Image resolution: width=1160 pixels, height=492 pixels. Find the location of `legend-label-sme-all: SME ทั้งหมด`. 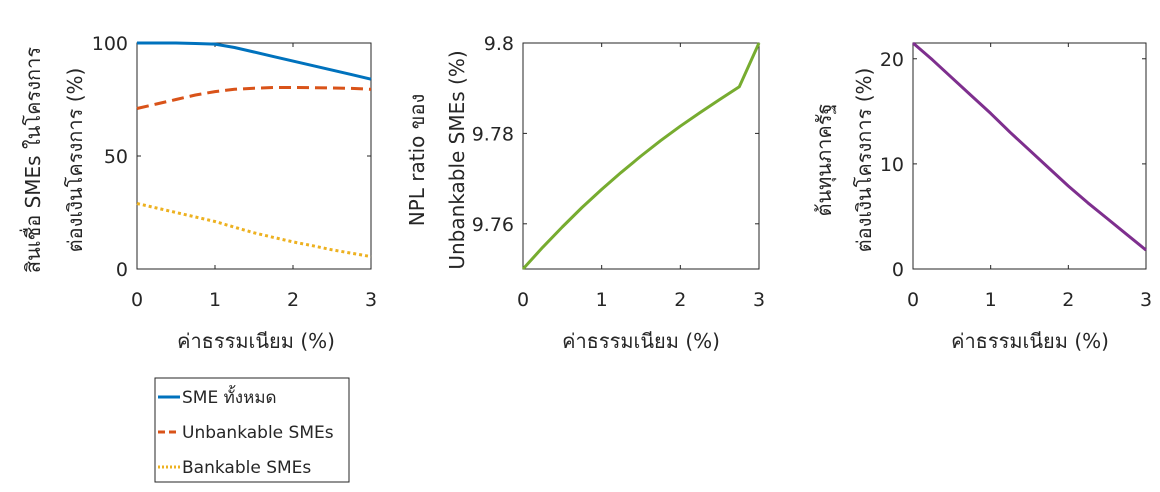

legend-label-sme-all: SME ทั้งหมด is located at coordinates (229, 396).